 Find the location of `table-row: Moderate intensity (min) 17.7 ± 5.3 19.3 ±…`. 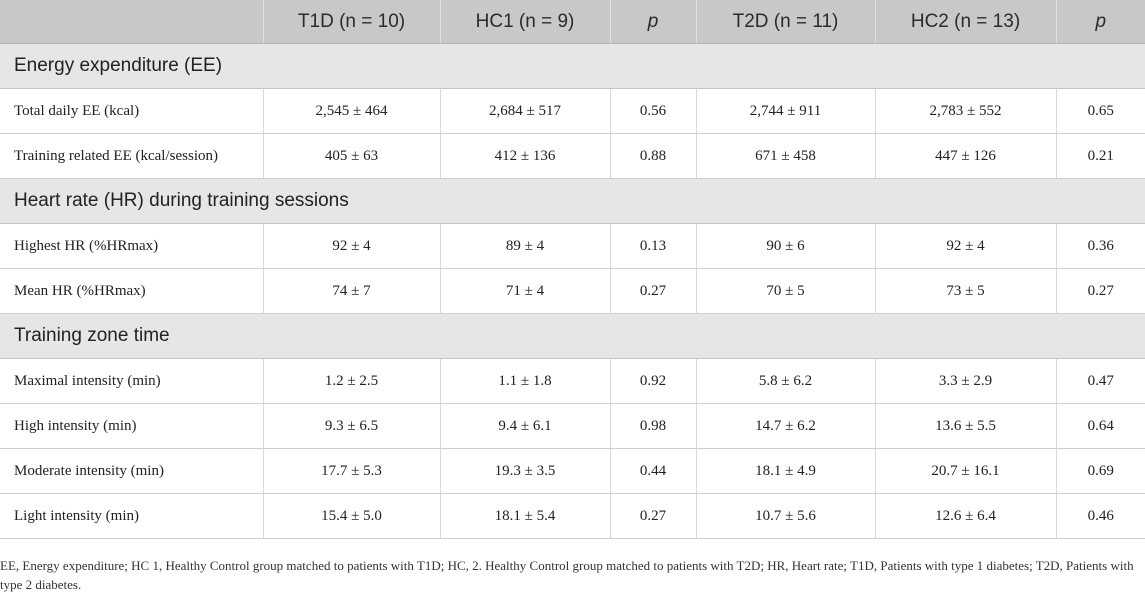

table-row: Moderate intensity (min) 17.7 ± 5.3 19.3 ±… is located at coordinates (572, 471).